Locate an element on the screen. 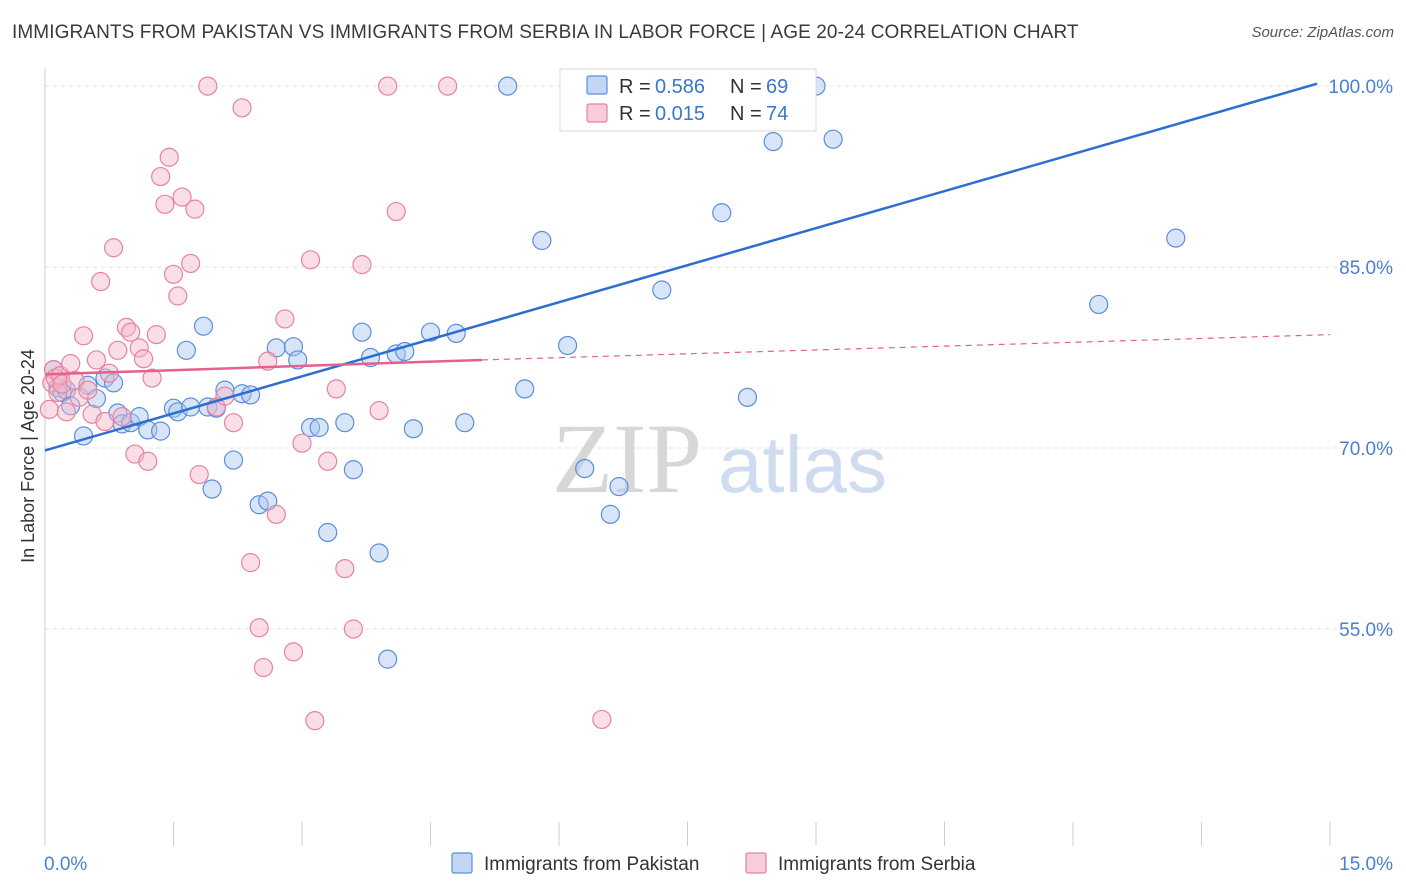 This screenshot has width=1406, height=892. stats-legend: R = 0.586 N = 69 R = 0.015 N = 74 is located at coordinates (688, 100).